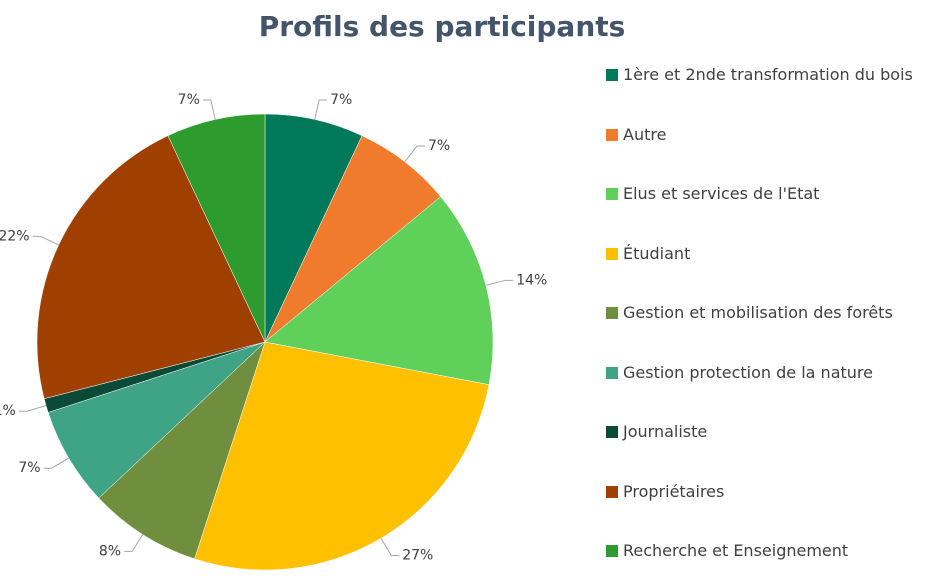 This screenshot has width=932, height=582. I want to click on legend-item: Elus et services de l'Etat, so click(766, 194).